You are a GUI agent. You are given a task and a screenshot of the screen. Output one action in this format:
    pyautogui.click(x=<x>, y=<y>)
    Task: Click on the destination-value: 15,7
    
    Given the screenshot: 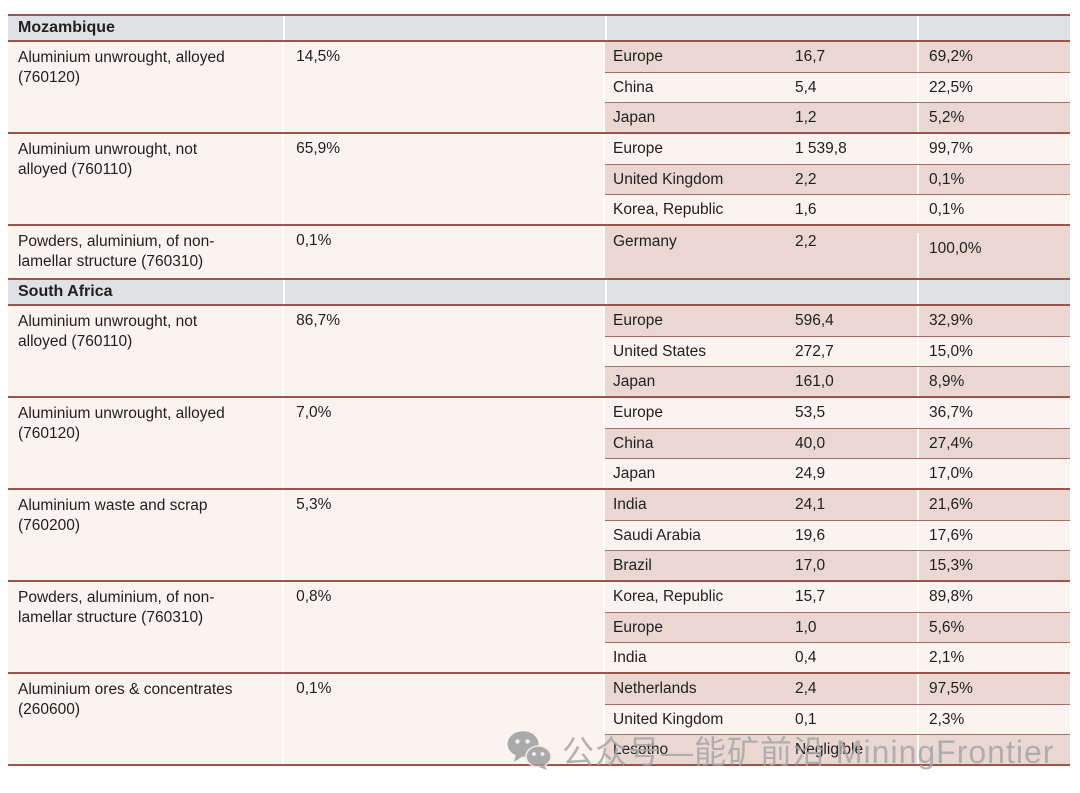 What is the action you would take?
    pyautogui.click(x=810, y=596)
    